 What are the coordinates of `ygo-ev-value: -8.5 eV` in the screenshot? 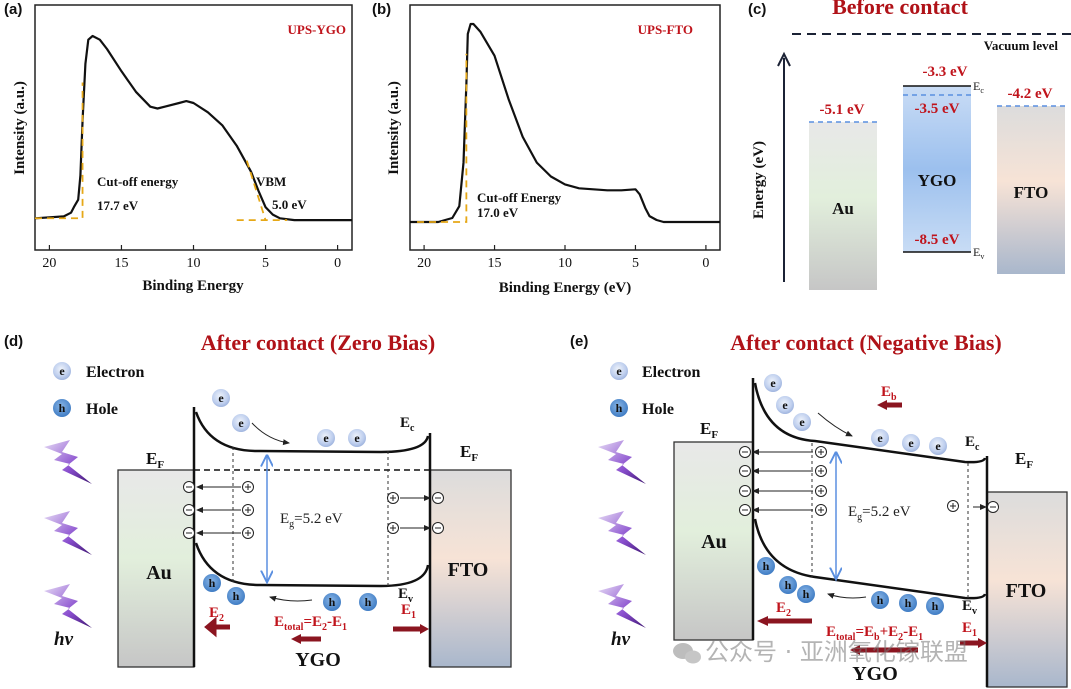 It's located at (937, 240).